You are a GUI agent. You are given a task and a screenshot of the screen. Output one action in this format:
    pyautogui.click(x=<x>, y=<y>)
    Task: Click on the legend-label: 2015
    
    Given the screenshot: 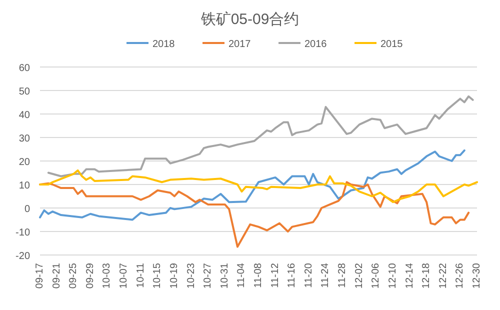 What is the action you would take?
    pyautogui.click(x=392, y=44)
    